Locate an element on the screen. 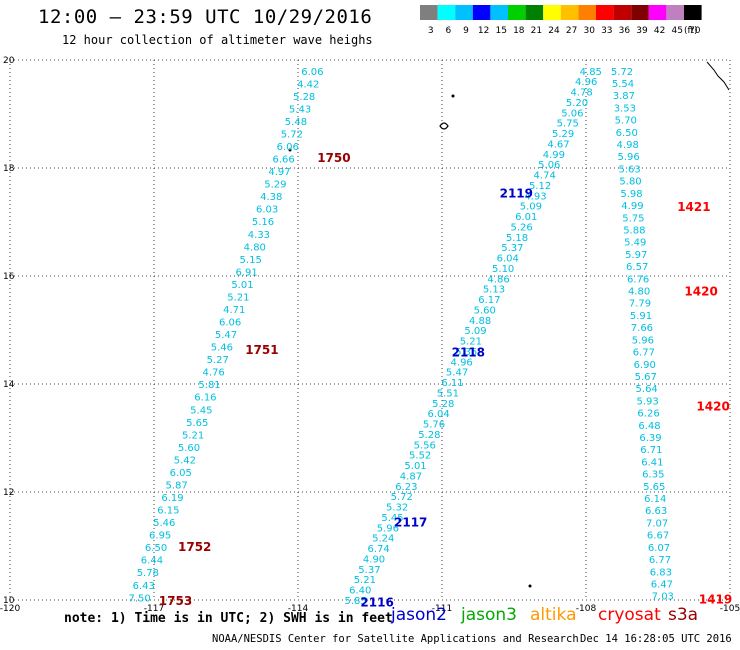 Image resolution: width=740 pixels, height=650 pixels. swh-value-jason2: 5.13 is located at coordinates (494, 290).